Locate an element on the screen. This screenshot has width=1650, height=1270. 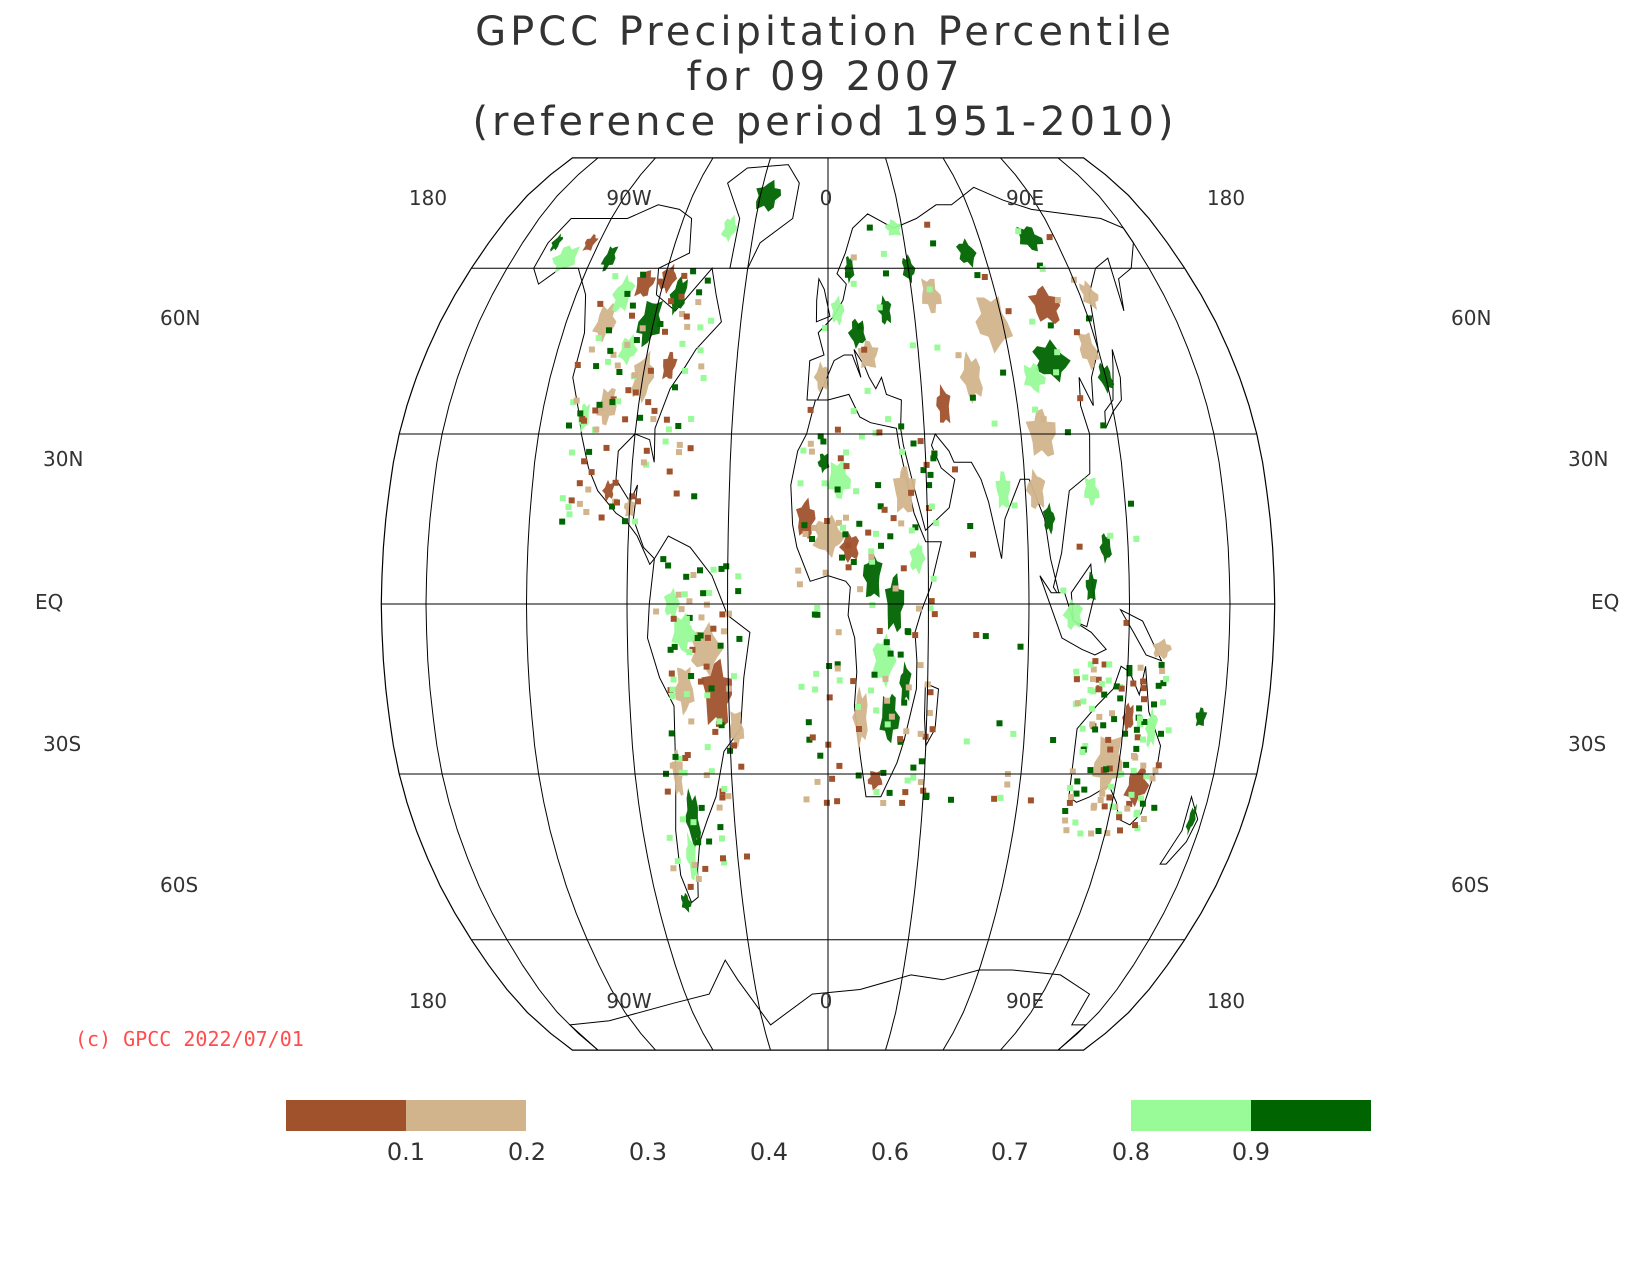
lon-label-top-90e: 90E is located at coordinates (1025, 198).